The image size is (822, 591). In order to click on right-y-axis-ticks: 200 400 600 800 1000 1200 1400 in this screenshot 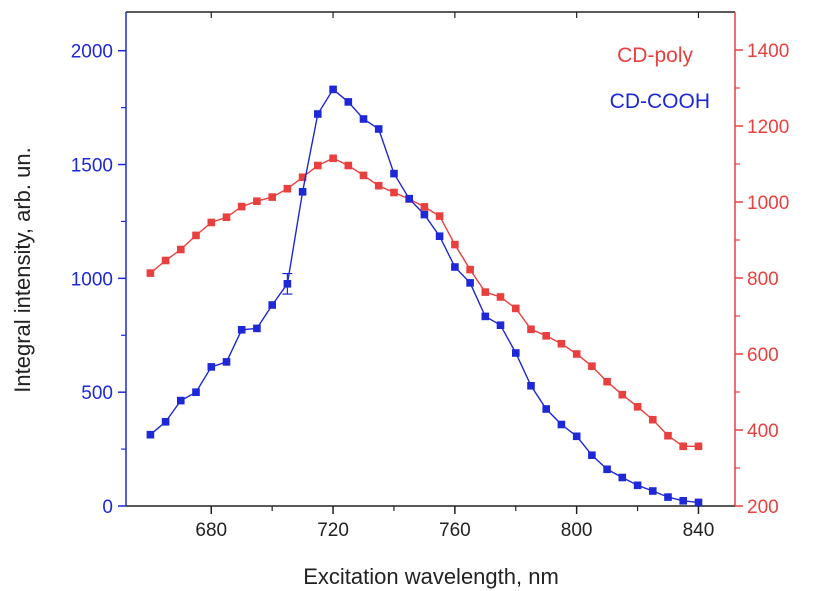, I will do `click(762, 279)`.